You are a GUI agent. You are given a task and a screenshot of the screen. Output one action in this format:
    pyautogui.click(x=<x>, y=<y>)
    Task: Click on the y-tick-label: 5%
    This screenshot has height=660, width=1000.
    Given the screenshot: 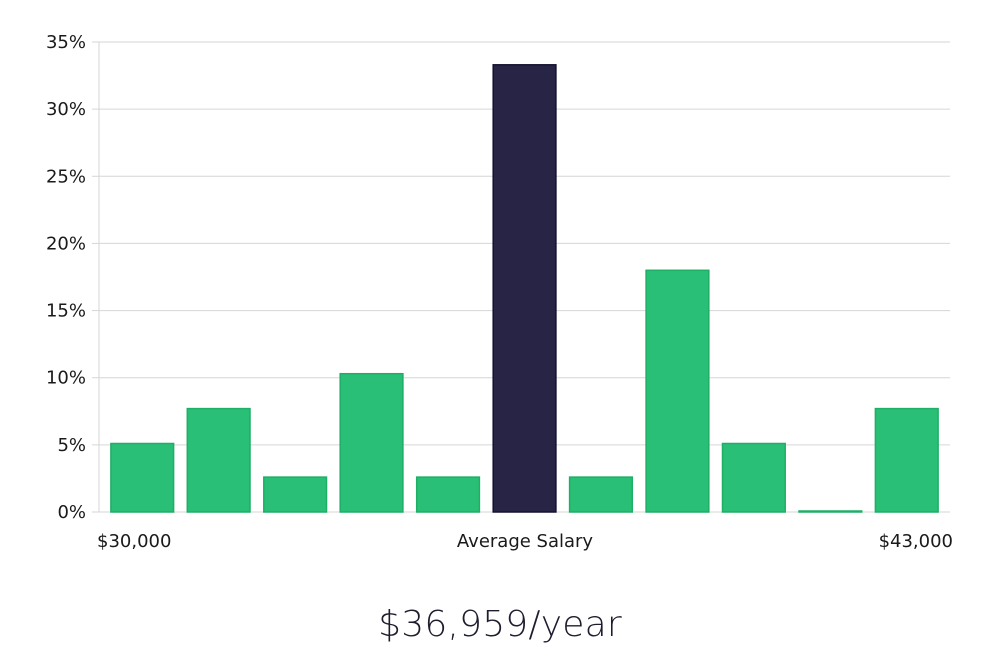 What is the action you would take?
    pyautogui.click(x=71, y=445)
    